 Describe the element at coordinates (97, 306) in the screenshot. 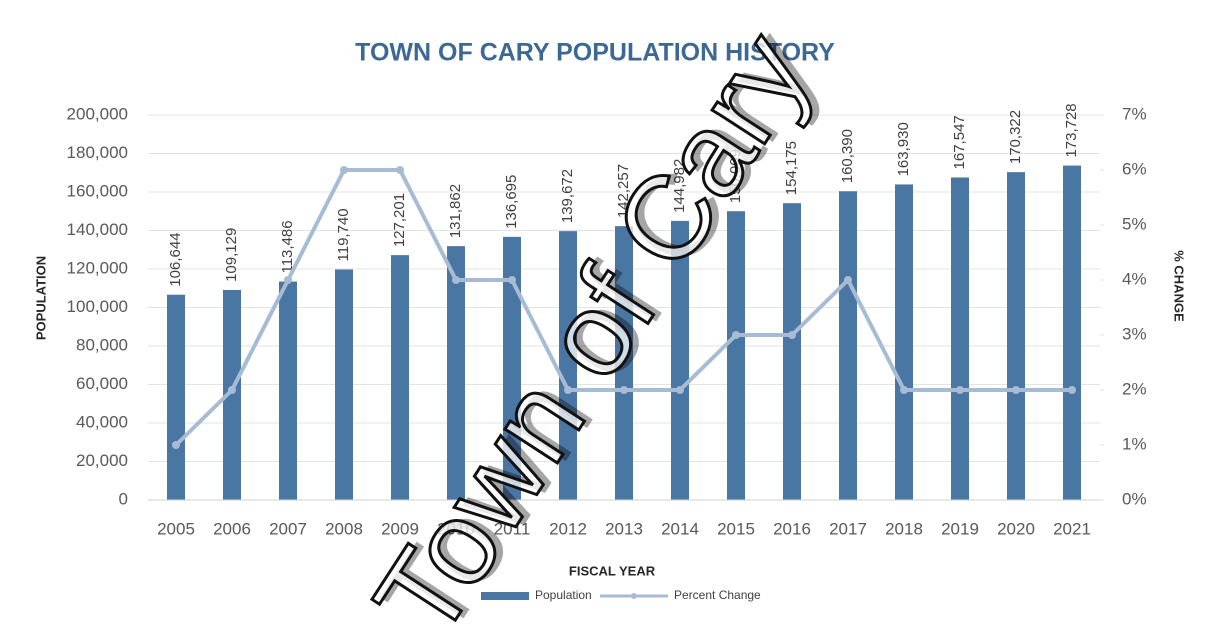

I see `y-tick-label: 100,000` at that location.